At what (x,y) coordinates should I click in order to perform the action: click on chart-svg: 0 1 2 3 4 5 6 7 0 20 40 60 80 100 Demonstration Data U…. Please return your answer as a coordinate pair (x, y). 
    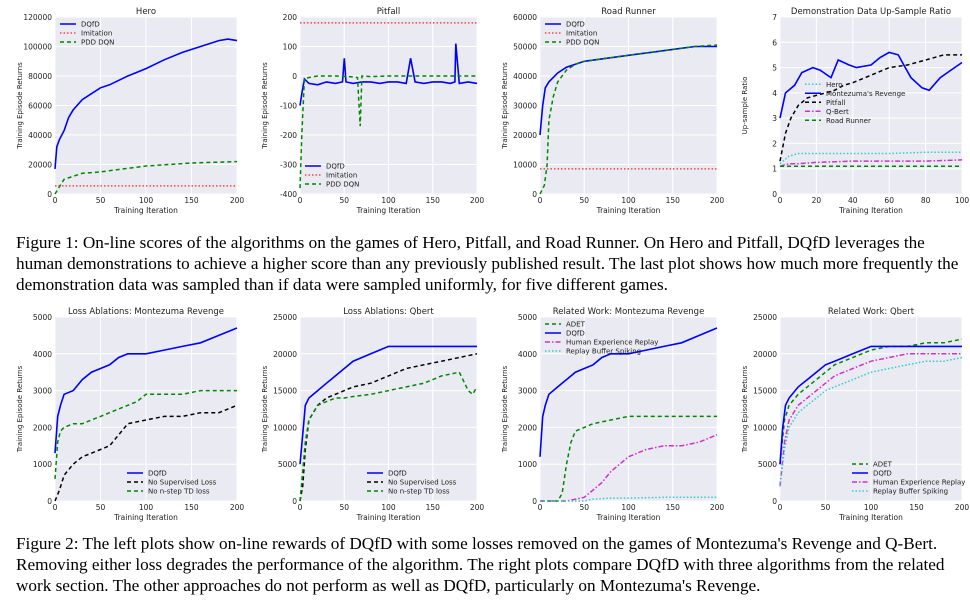
    Looking at the image, I should click on (855, 111).